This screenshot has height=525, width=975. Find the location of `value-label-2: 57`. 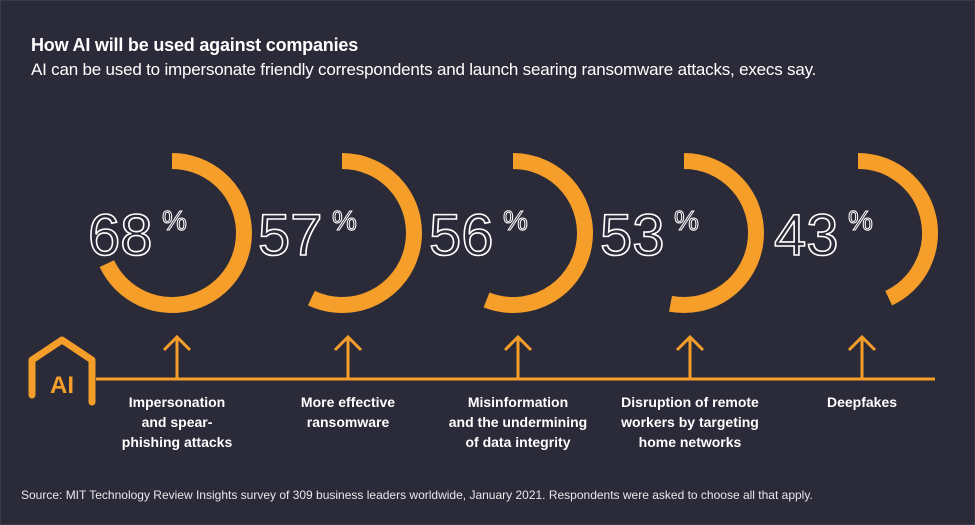

value-label-2: 57 is located at coordinates (290, 235).